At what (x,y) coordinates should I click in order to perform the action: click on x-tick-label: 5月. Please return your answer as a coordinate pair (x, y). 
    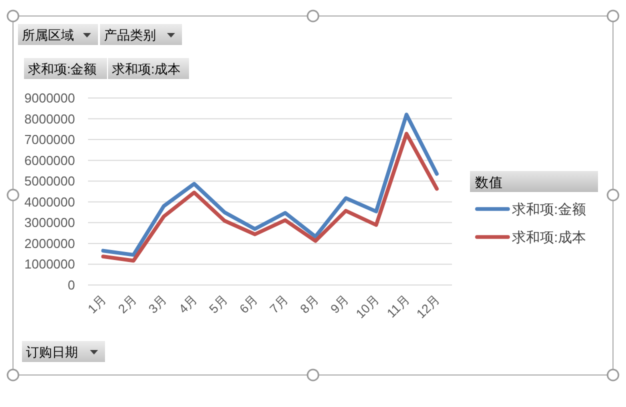
    Looking at the image, I should click on (218, 304).